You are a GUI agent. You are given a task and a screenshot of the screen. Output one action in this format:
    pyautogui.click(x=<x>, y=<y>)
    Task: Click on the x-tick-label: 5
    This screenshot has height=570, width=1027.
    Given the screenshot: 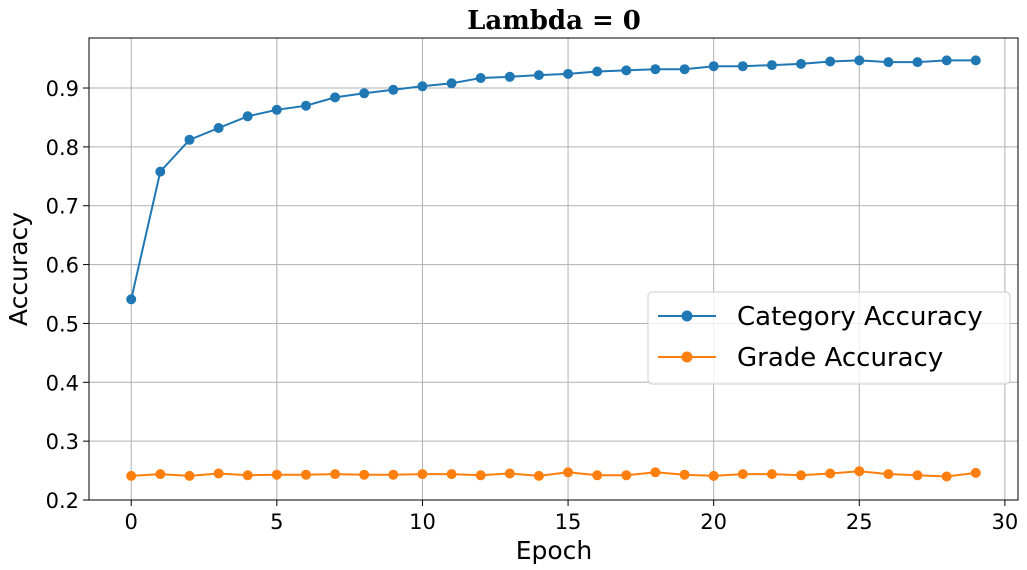 What is the action you would take?
    pyautogui.click(x=276, y=522)
    